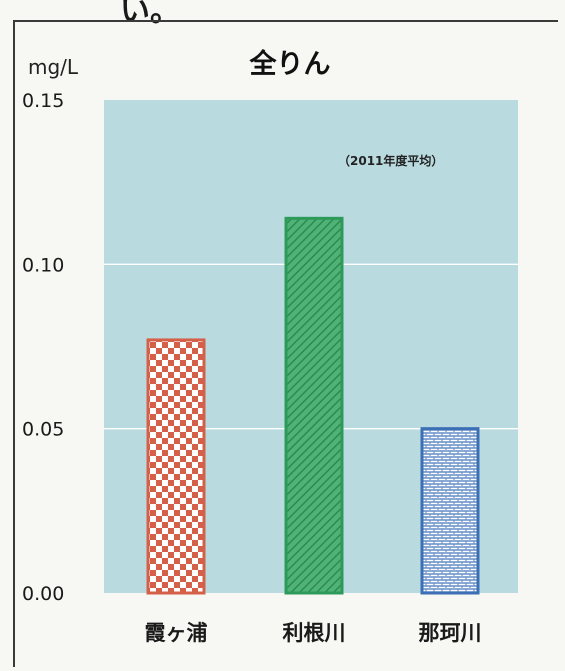  I want to click on x-tick-label: 利根川, so click(314, 633).